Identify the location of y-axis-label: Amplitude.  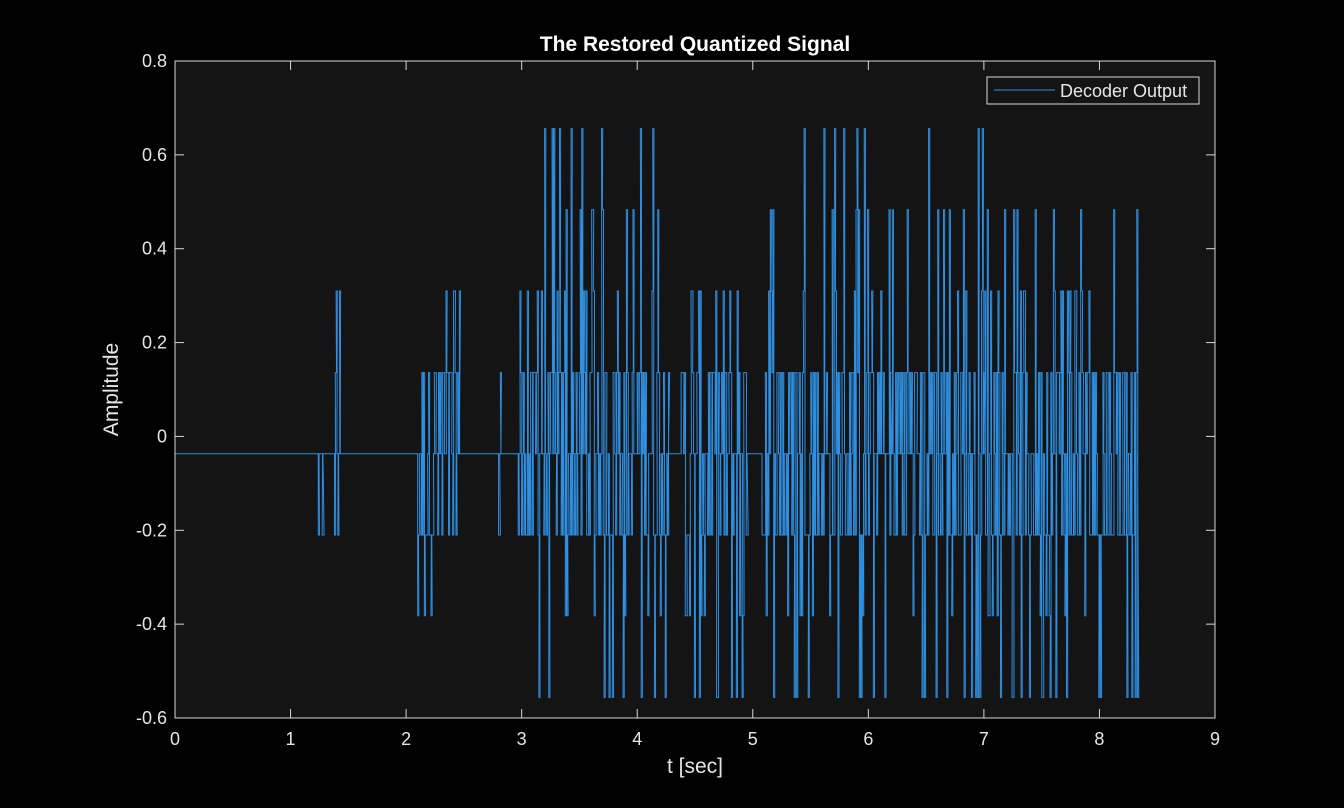
(111, 389).